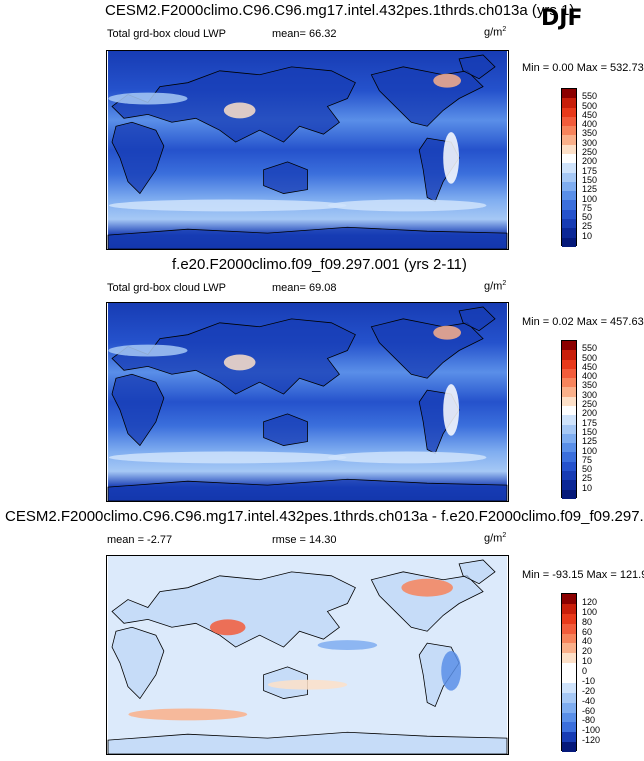 This screenshot has width=644, height=761. What do you see at coordinates (583, 575) in the screenshot?
I see `min-max-label: Min = -93.15 Max = 121.94` at bounding box center [583, 575].